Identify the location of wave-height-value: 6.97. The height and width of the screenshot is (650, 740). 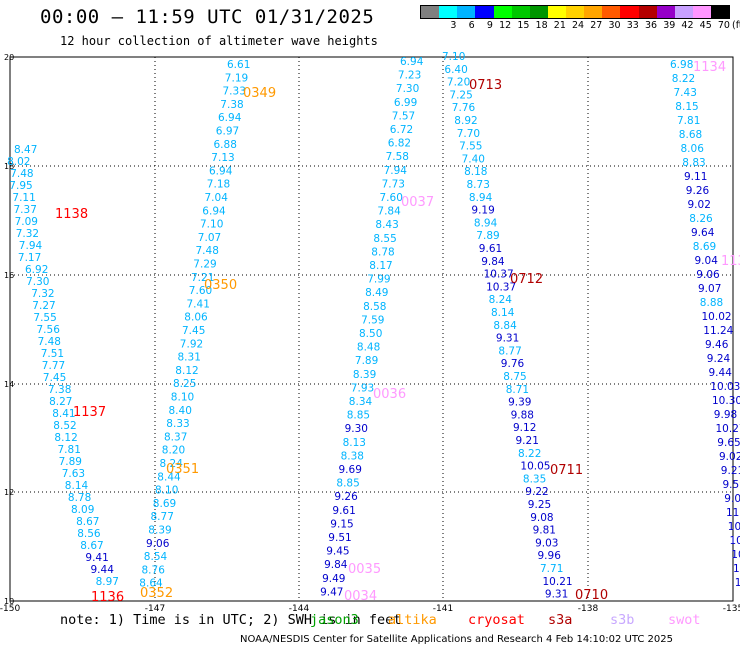
(227, 132).